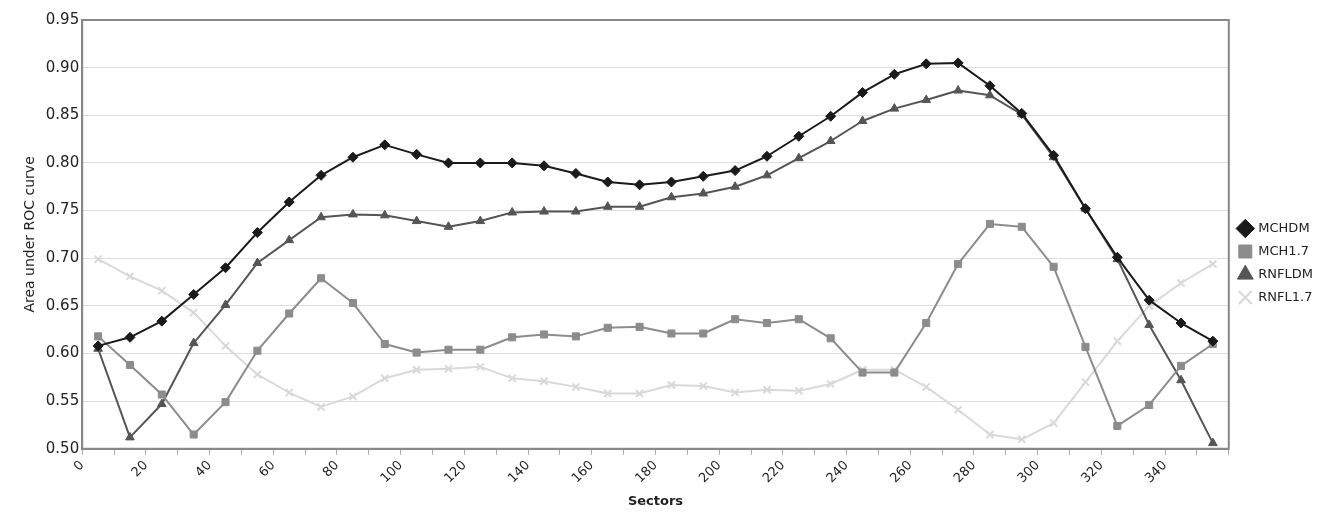  Describe the element at coordinates (62, 161) in the screenshot. I see `y-tick-label: 0.80` at that location.